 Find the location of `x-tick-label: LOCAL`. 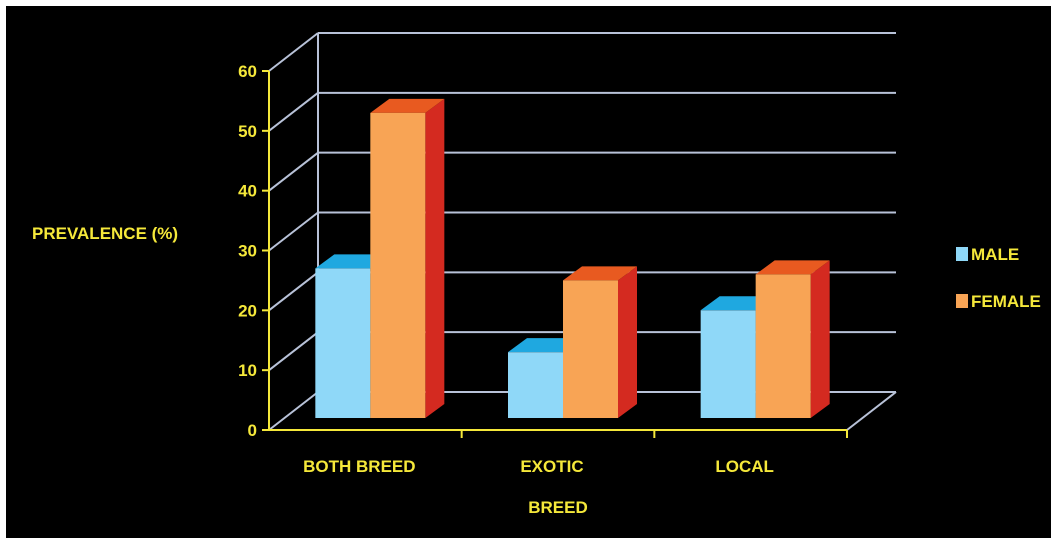

x-tick-label: LOCAL is located at coordinates (744, 466).